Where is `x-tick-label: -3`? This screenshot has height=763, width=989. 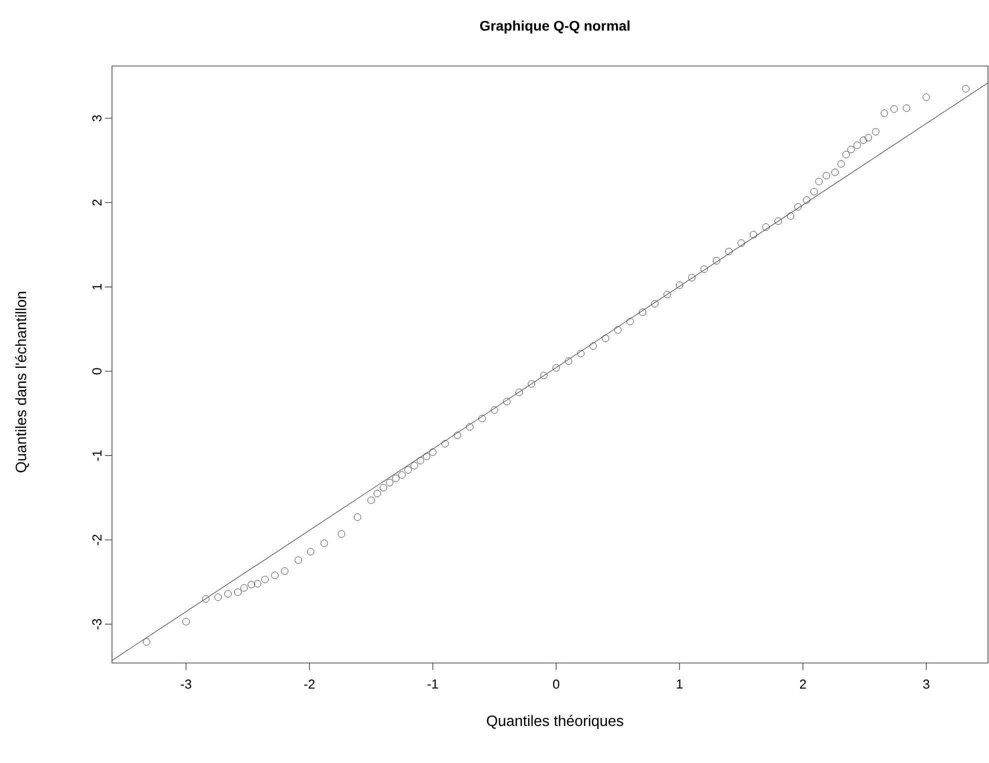 x-tick-label: -3 is located at coordinates (186, 684).